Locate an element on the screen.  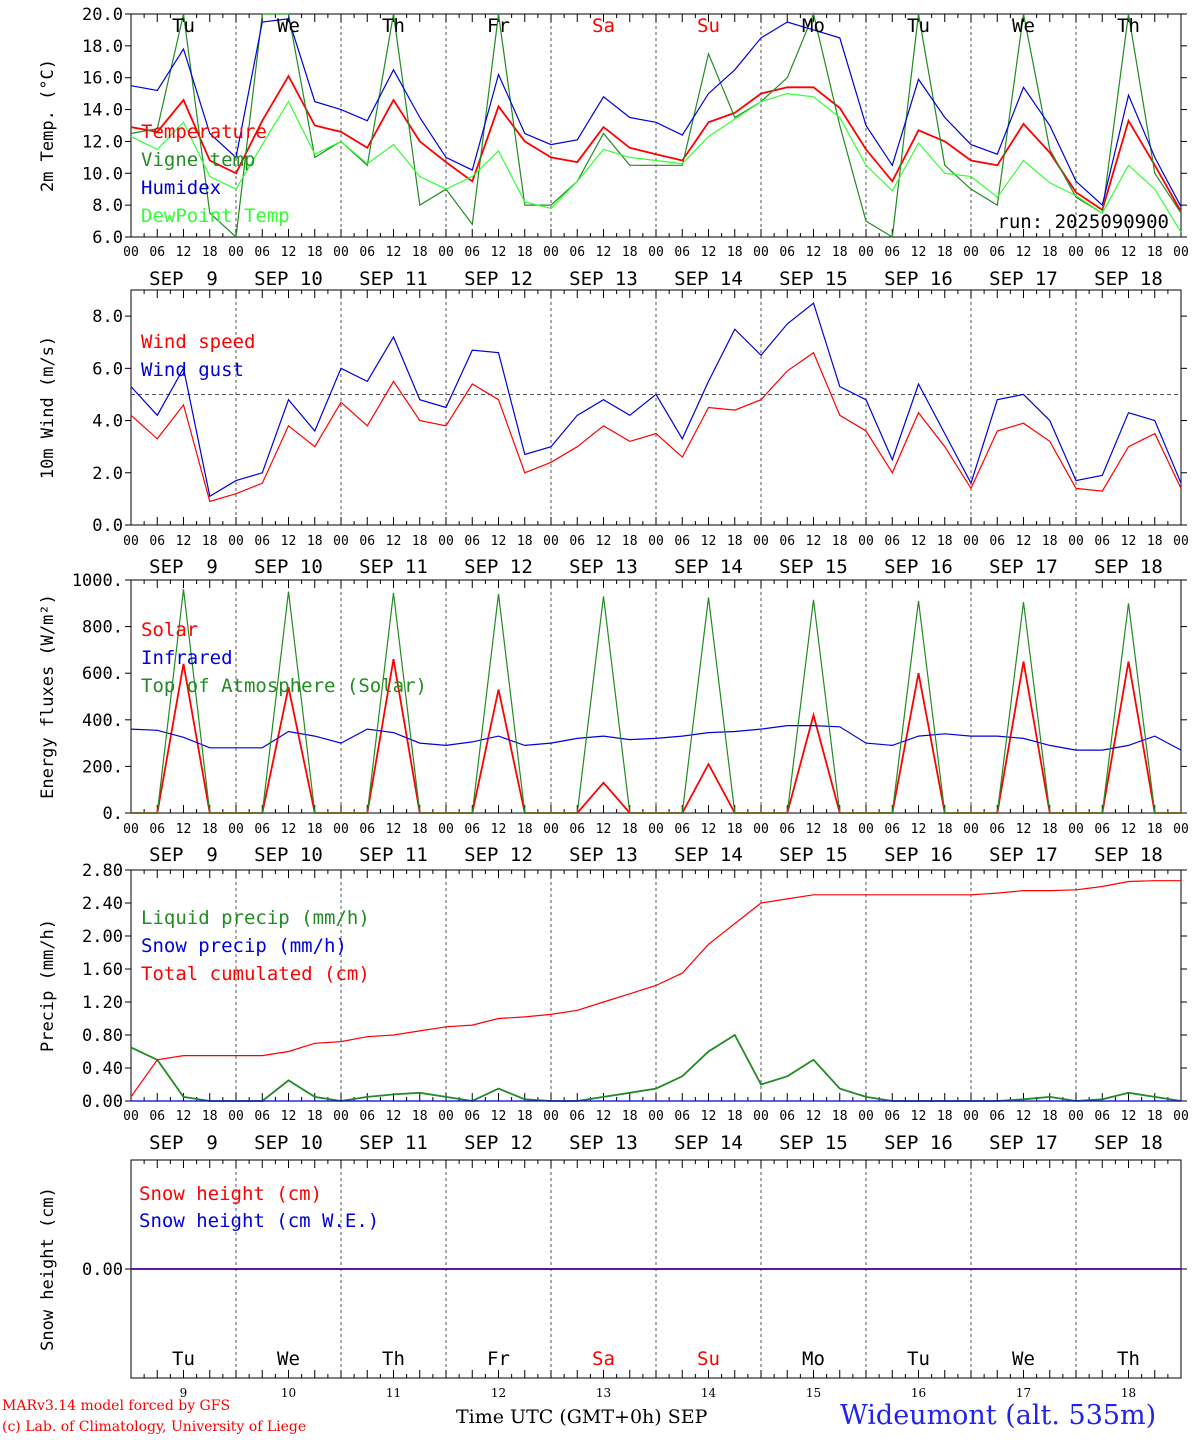
day-number-label: 10 is located at coordinates (288, 1393).